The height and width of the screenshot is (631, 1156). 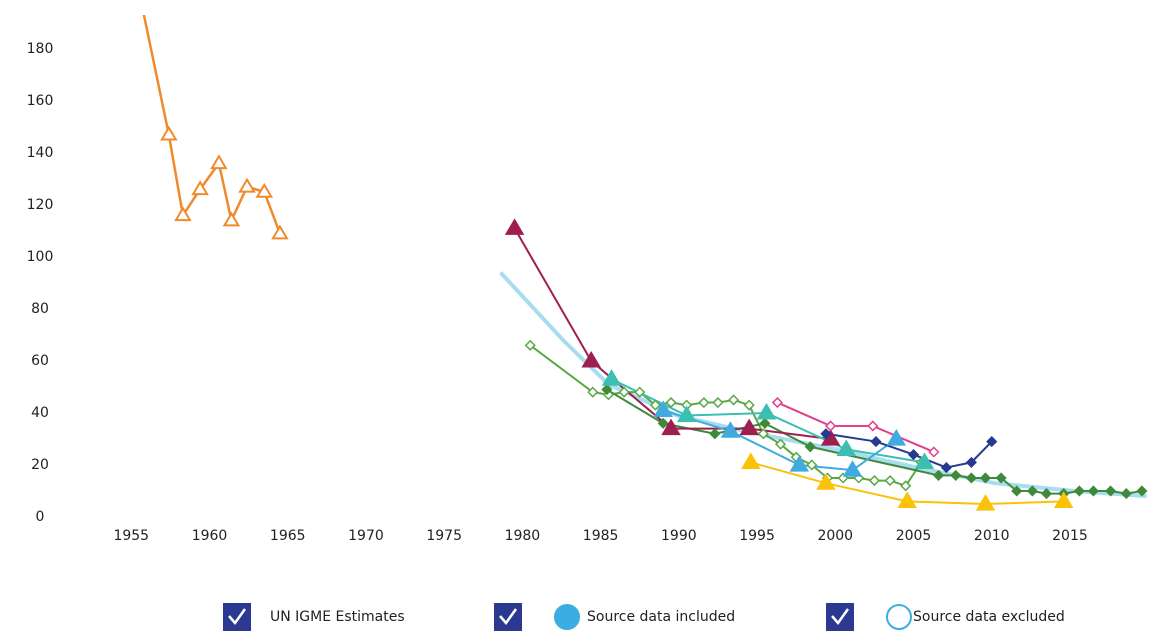 I want to click on y-tick-label: 120, so click(x=40, y=205).